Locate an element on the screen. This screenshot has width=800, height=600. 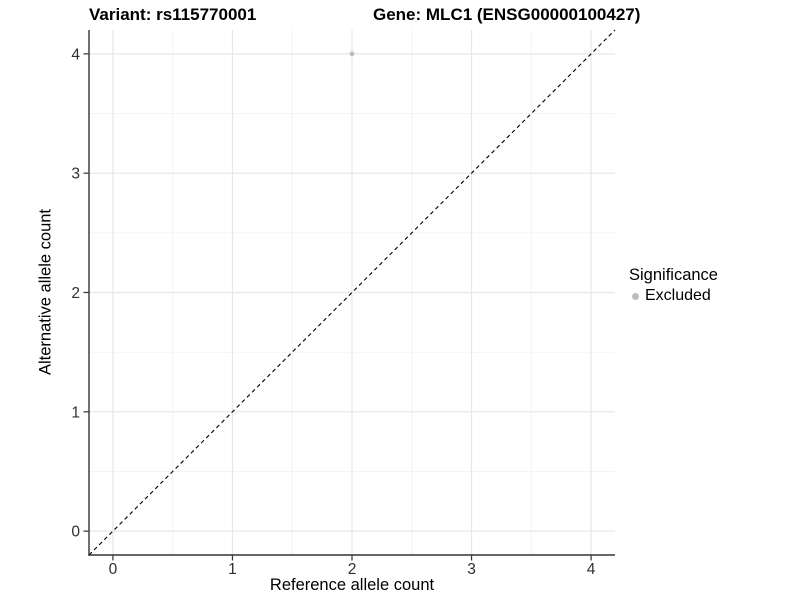
x-tick-label: 4 is located at coordinates (591, 569).